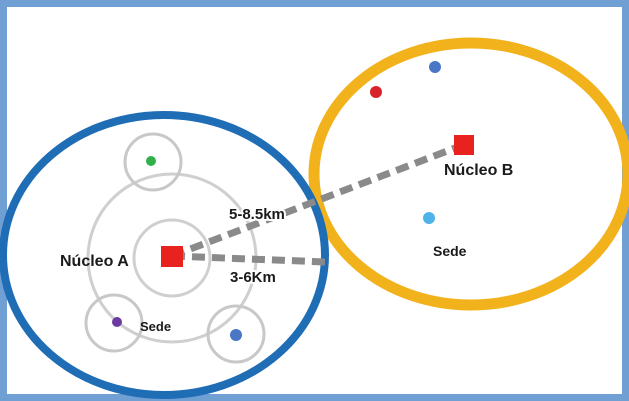  What do you see at coordinates (317, 200) in the screenshot?
I see `connector-to-nucleo-b` at bounding box center [317, 200].